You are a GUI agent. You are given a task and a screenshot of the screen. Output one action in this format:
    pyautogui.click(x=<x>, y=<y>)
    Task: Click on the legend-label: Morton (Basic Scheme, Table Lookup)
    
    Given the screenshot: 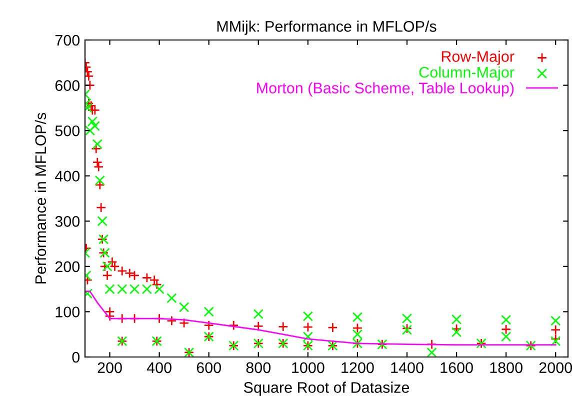 What is the action you would take?
    pyautogui.click(x=385, y=89)
    